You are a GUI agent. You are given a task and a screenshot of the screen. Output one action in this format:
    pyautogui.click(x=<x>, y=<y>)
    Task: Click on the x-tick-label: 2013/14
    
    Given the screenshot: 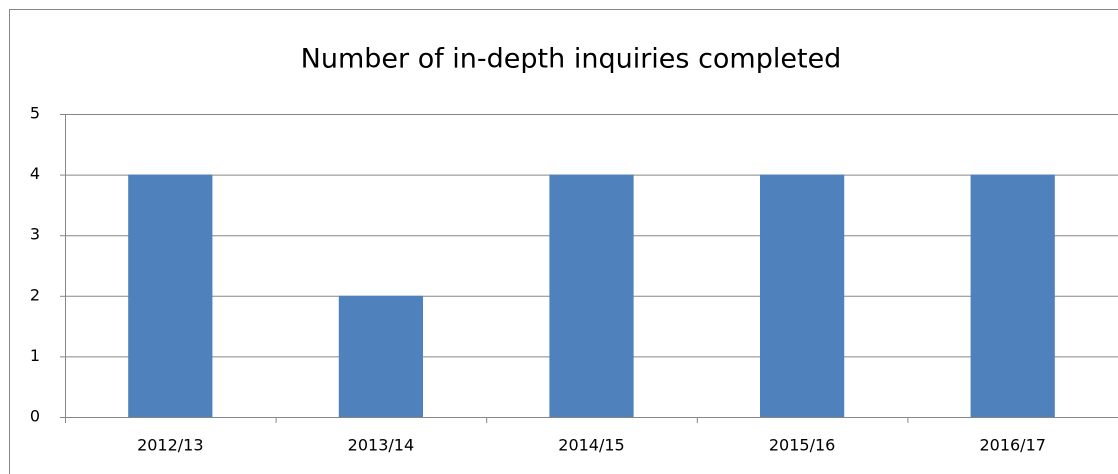 What is the action you would take?
    pyautogui.click(x=381, y=445)
    